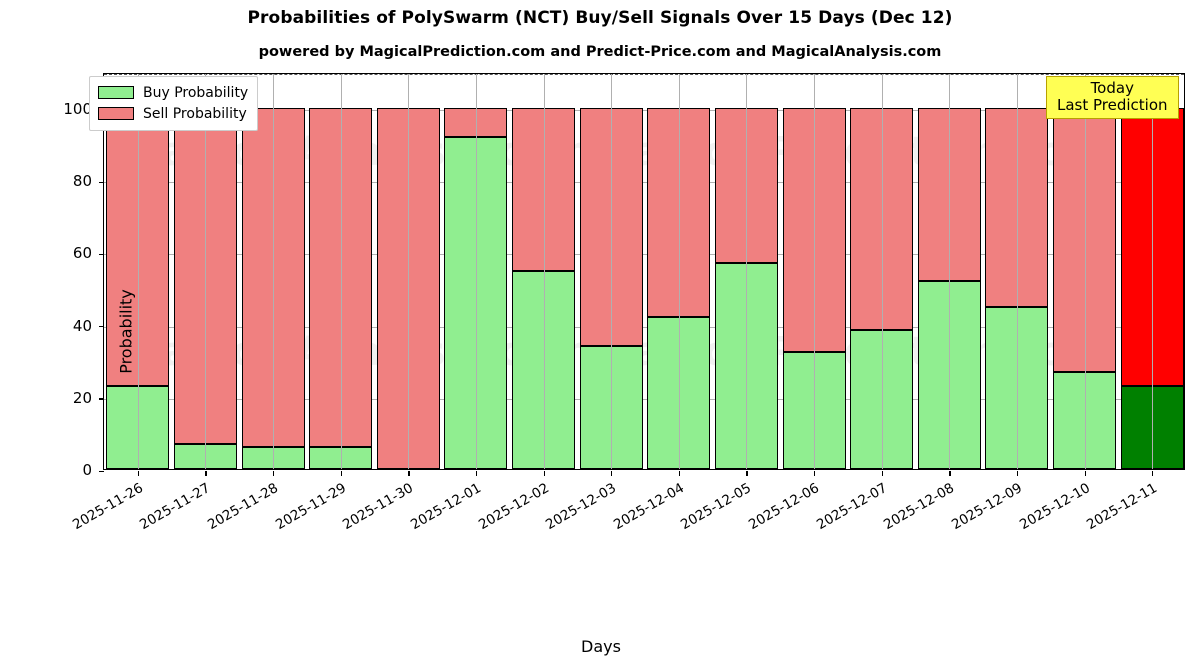 This screenshot has width=1200, height=656. I want to click on y-tick-label: 20, so click(82, 397).